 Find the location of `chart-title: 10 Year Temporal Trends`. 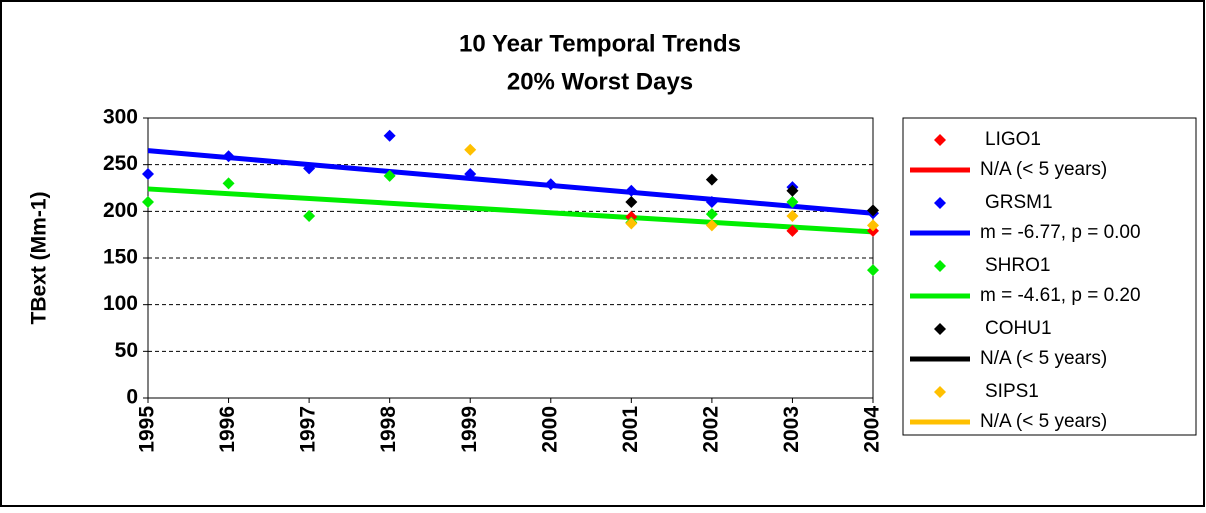

chart-title: 10 Year Temporal Trends is located at coordinates (600, 43).